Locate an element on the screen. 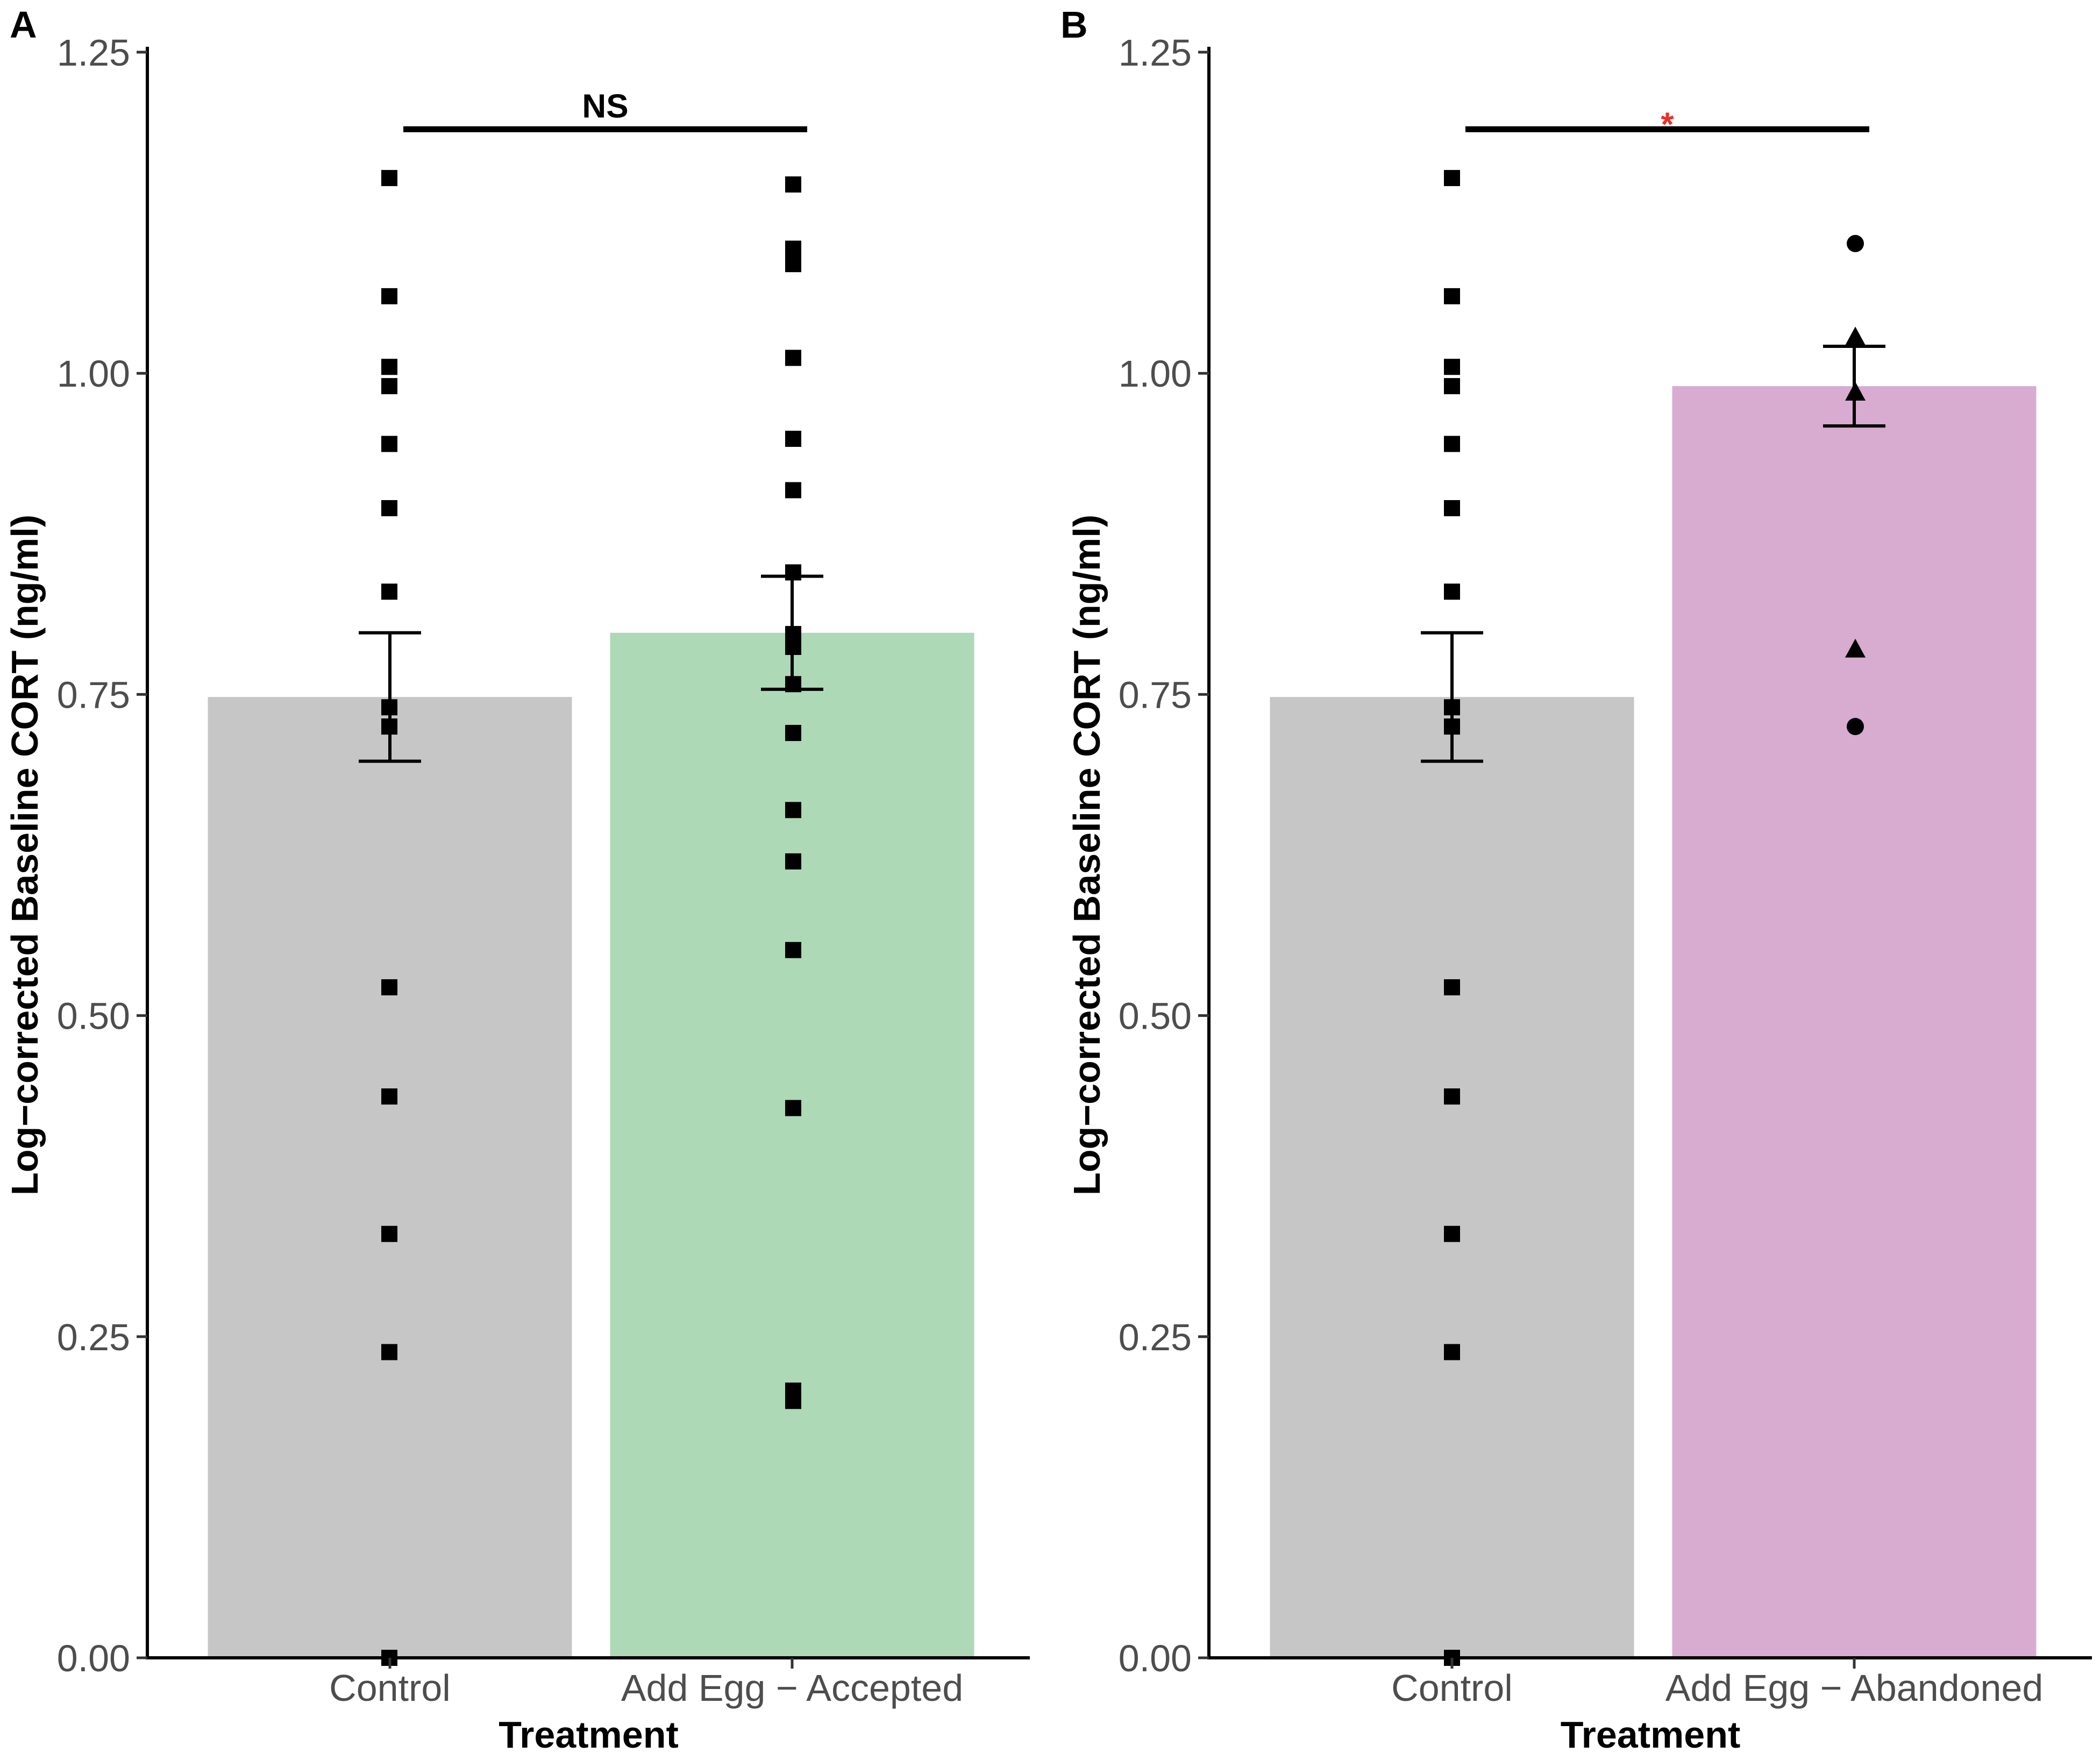  significance-label: * is located at coordinates (1667, 124).